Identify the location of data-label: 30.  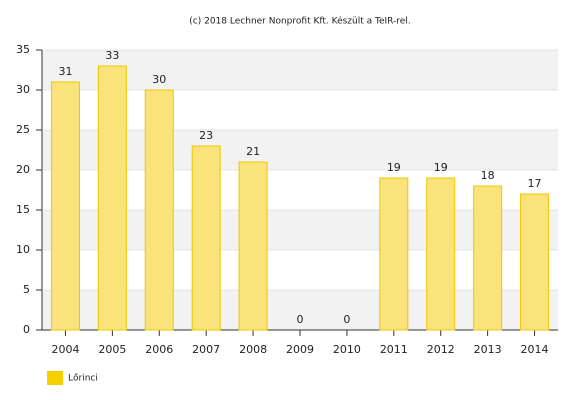
(159, 79).